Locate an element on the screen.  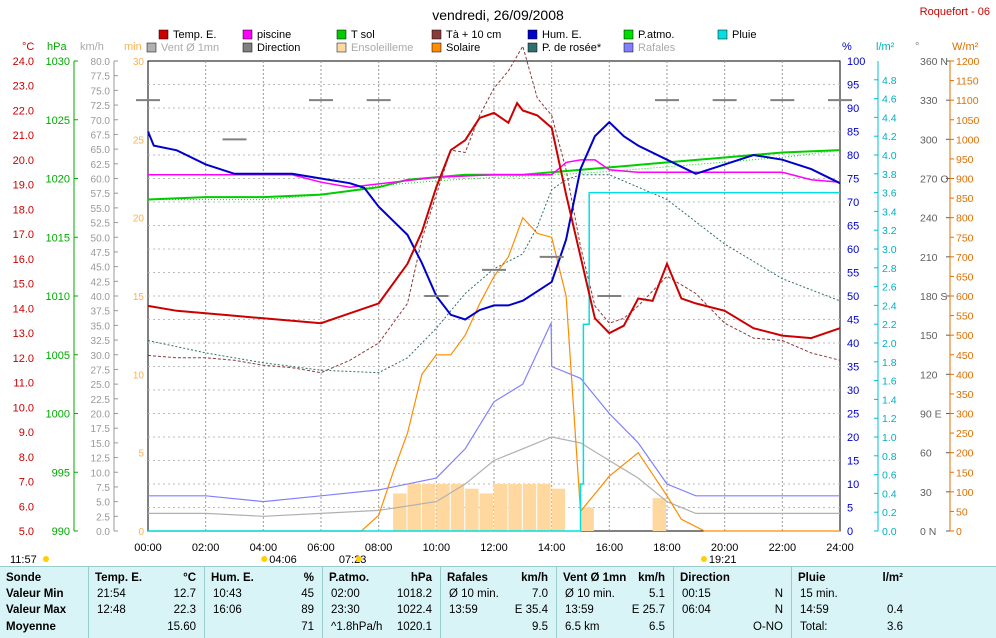
rain-tick-label: 3.0 is located at coordinates (889, 250).